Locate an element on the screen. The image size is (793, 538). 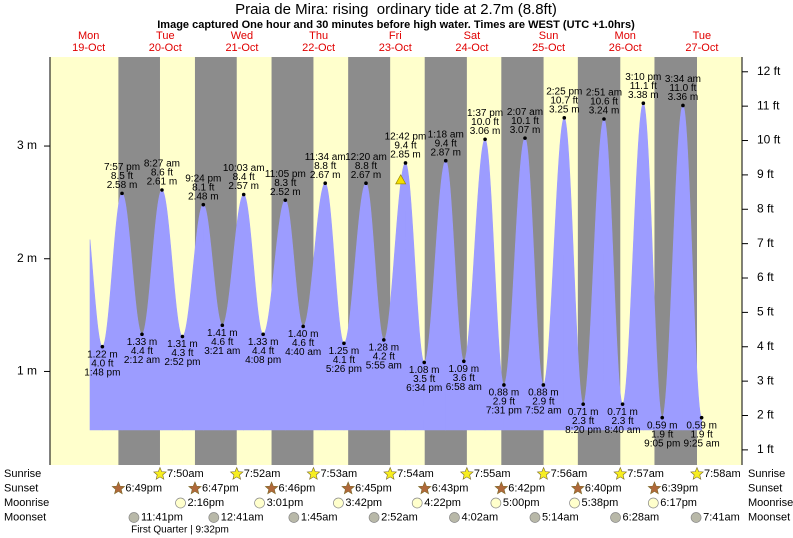
extreme-label: 1:37 pm is located at coordinates (485, 113).